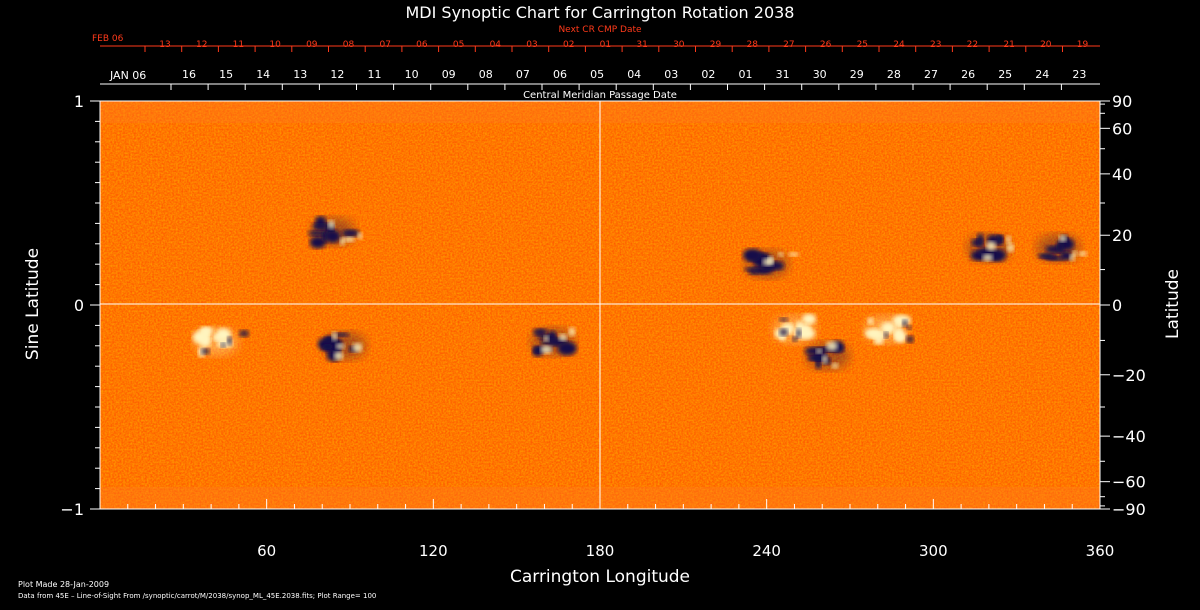 This screenshot has width=1200, height=610. What do you see at coordinates (716, 45) in the screenshot?
I see `next-cr-date-label: 29` at bounding box center [716, 45].